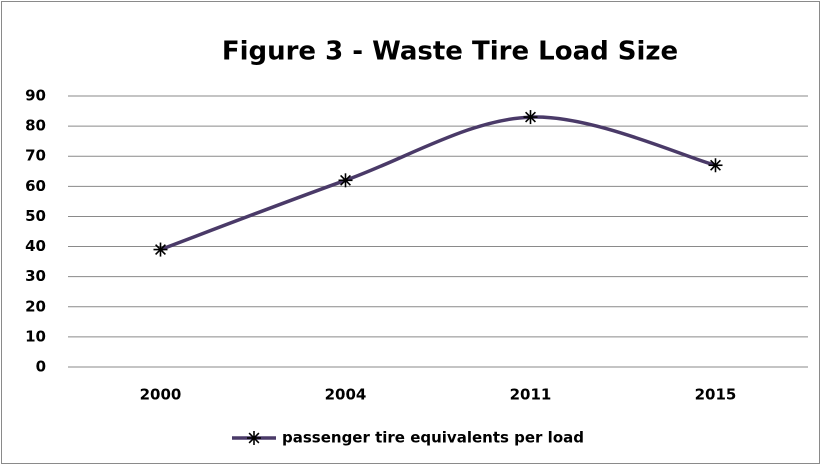 Image resolution: width=822 pixels, height=466 pixels. I want to click on x-tick-label: 2015, so click(716, 395).